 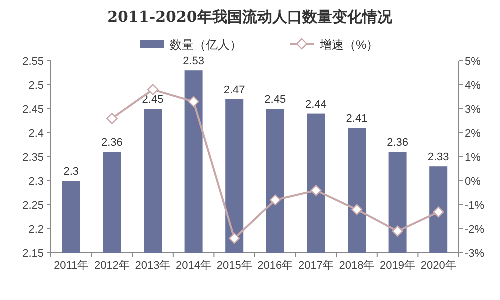 I want to click on x-tick-label: 2012年, so click(x=112, y=266).